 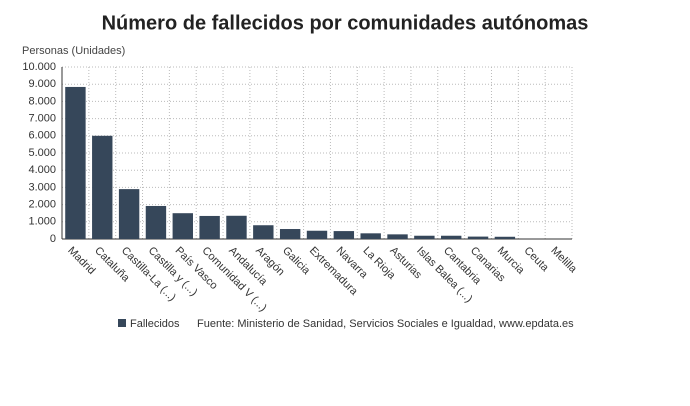 I want to click on y-tick-label: 10.000, so click(x=39, y=67).